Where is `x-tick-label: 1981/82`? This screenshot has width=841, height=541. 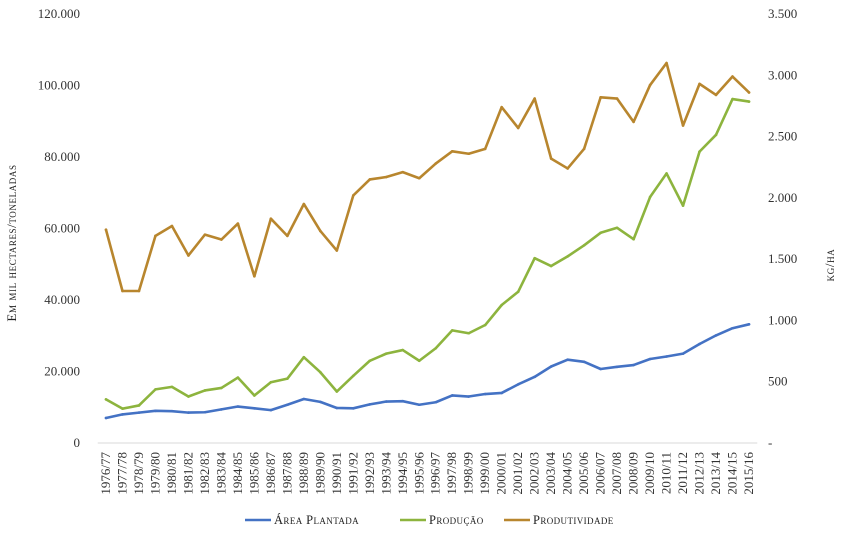 x-tick-label: 1981/82 is located at coordinates (187, 473).